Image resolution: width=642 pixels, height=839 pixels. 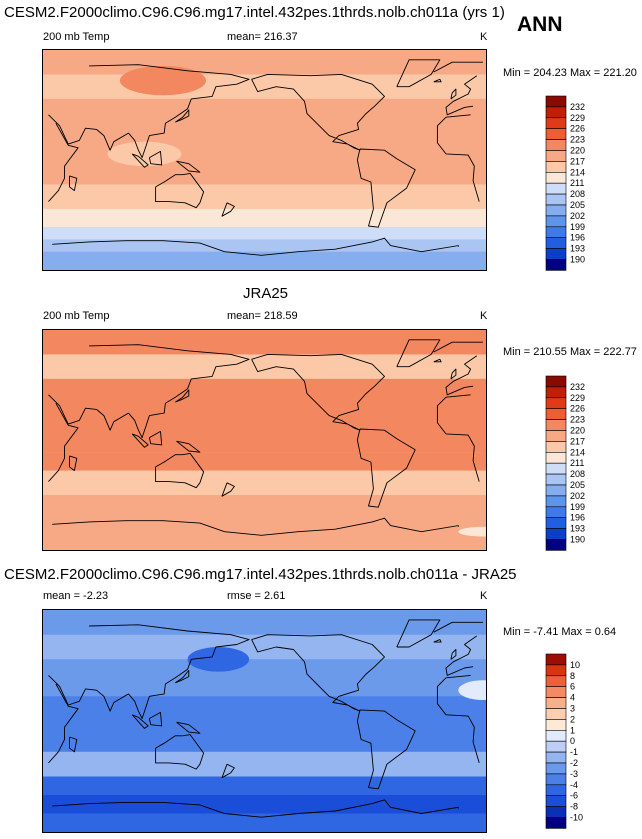 I want to click on colorbar-tick-label: 211, so click(x=577, y=463).